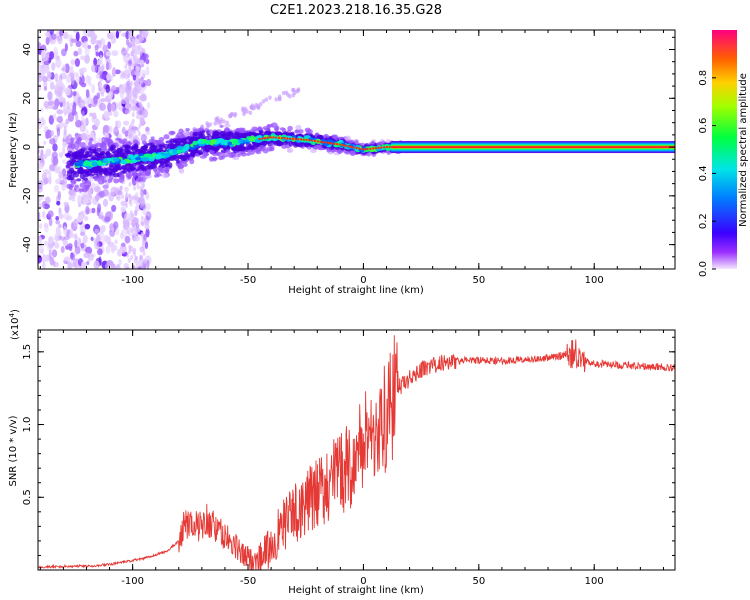 This screenshot has height=600, width=750. What do you see at coordinates (703, 221) in the screenshot?
I see `colorbar-tick-label: 0.2` at bounding box center [703, 221].